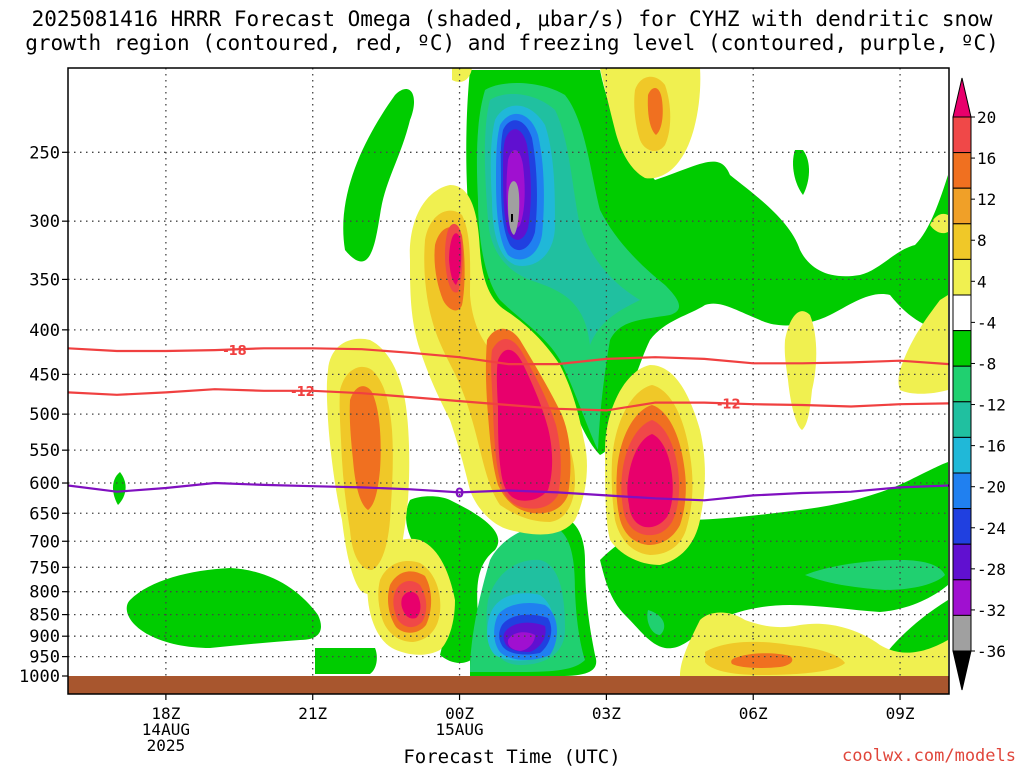 This screenshot has height=768, width=1024. I want to click on y-tick-label-400: 400, so click(44, 331).